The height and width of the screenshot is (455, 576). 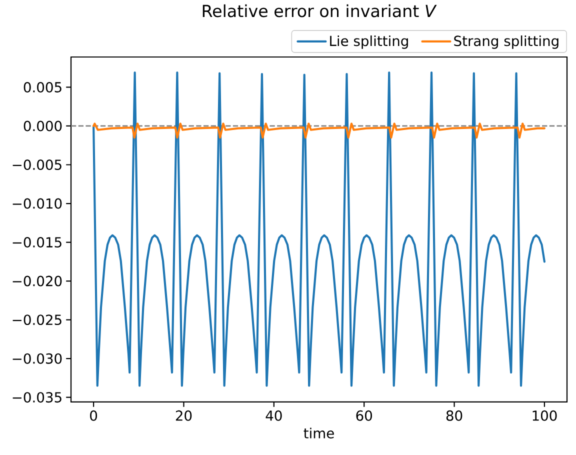 I want to click on y-tick-label: −0.020, so click(x=37, y=281).